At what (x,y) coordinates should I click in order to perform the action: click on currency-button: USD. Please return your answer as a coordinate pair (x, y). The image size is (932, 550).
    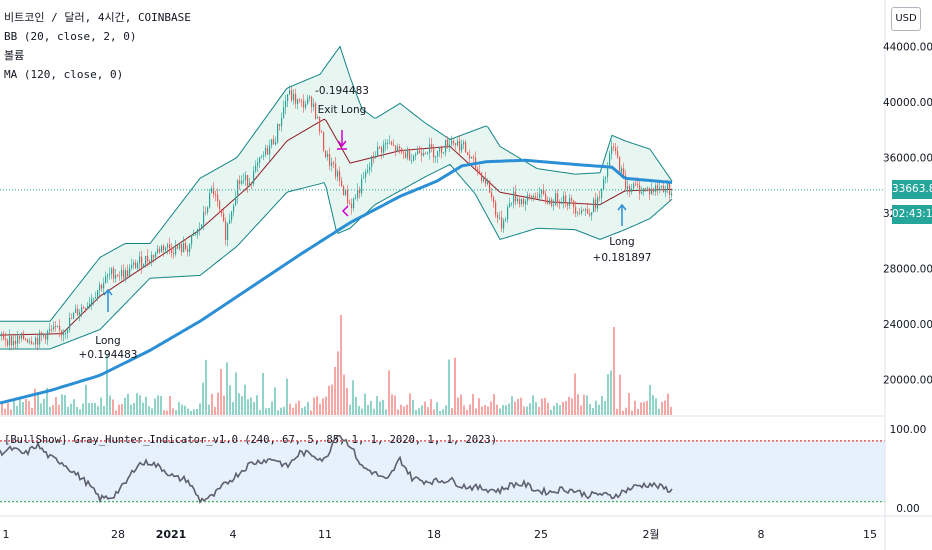
    Looking at the image, I should click on (906, 19).